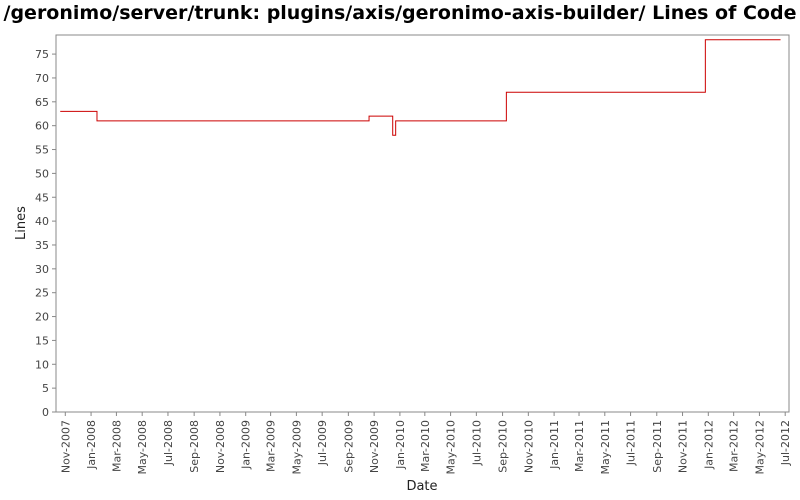  What do you see at coordinates (65, 446) in the screenshot?
I see `x-tick-label: Nov-2007` at bounding box center [65, 446].